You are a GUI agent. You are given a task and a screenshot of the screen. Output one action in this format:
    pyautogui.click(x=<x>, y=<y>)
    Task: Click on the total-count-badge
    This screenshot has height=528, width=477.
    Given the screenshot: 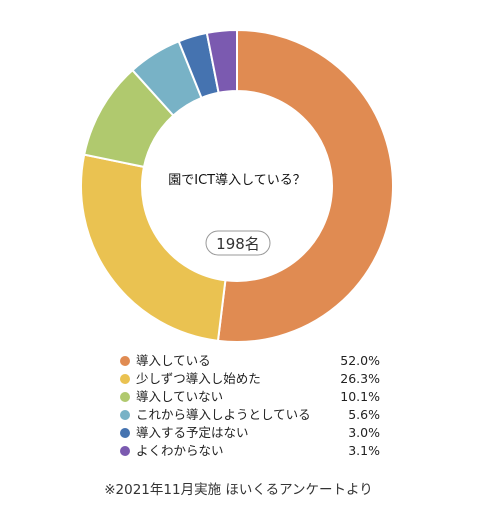 What is the action you would take?
    pyautogui.click(x=238, y=243)
    